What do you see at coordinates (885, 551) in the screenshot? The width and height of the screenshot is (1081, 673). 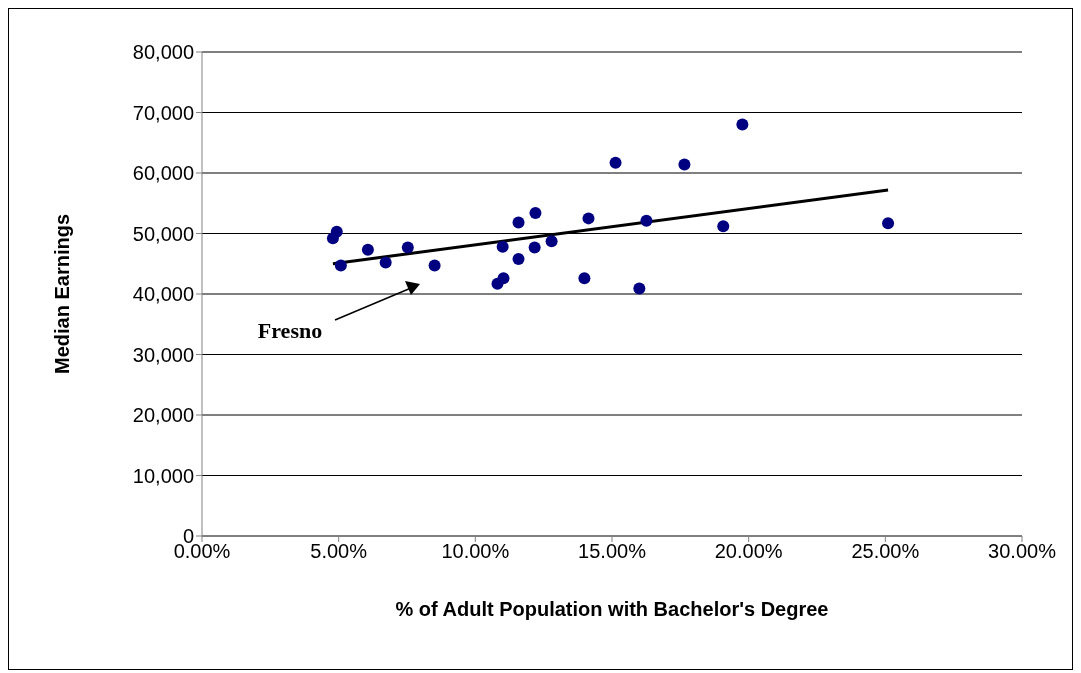 I see `x-tick-label: 25.00%` at bounding box center [885, 551].